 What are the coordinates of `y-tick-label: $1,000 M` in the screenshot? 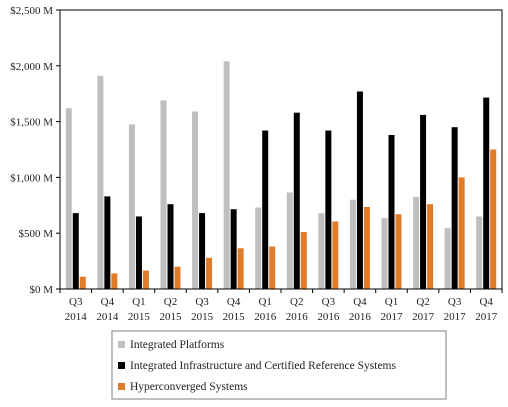 It's located at (31, 178).